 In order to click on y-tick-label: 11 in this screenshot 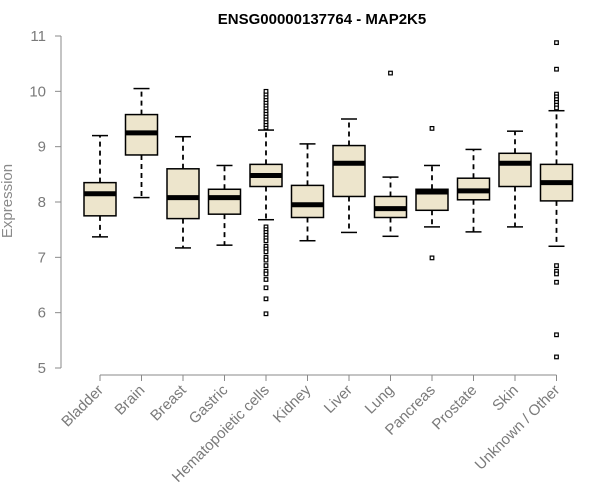, I will do `click(38, 36)`.